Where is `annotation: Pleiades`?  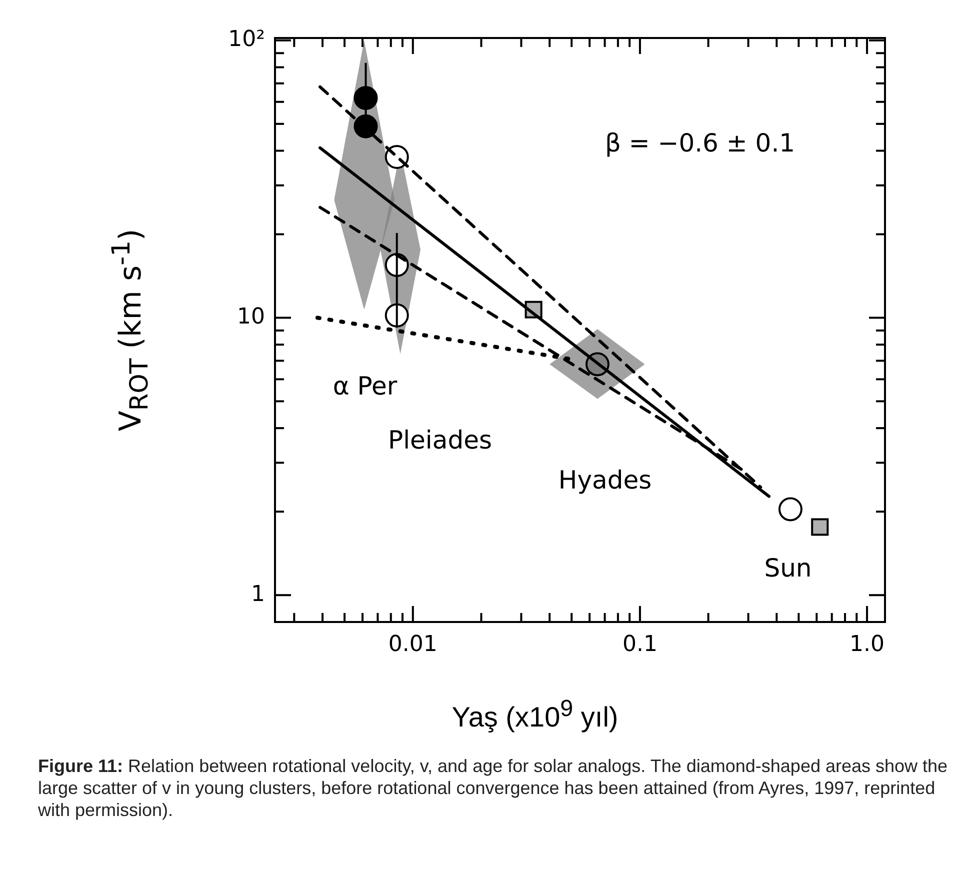 annotation: Pleiades is located at coordinates (440, 440).